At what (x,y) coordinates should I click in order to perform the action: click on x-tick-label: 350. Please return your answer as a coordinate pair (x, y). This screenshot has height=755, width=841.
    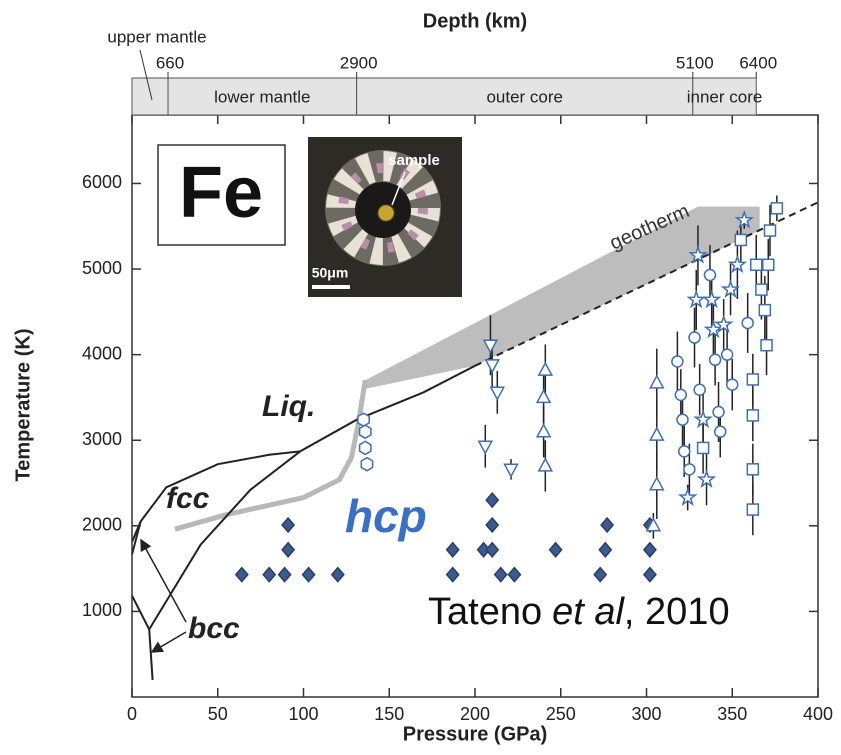
    Looking at the image, I should click on (732, 714).